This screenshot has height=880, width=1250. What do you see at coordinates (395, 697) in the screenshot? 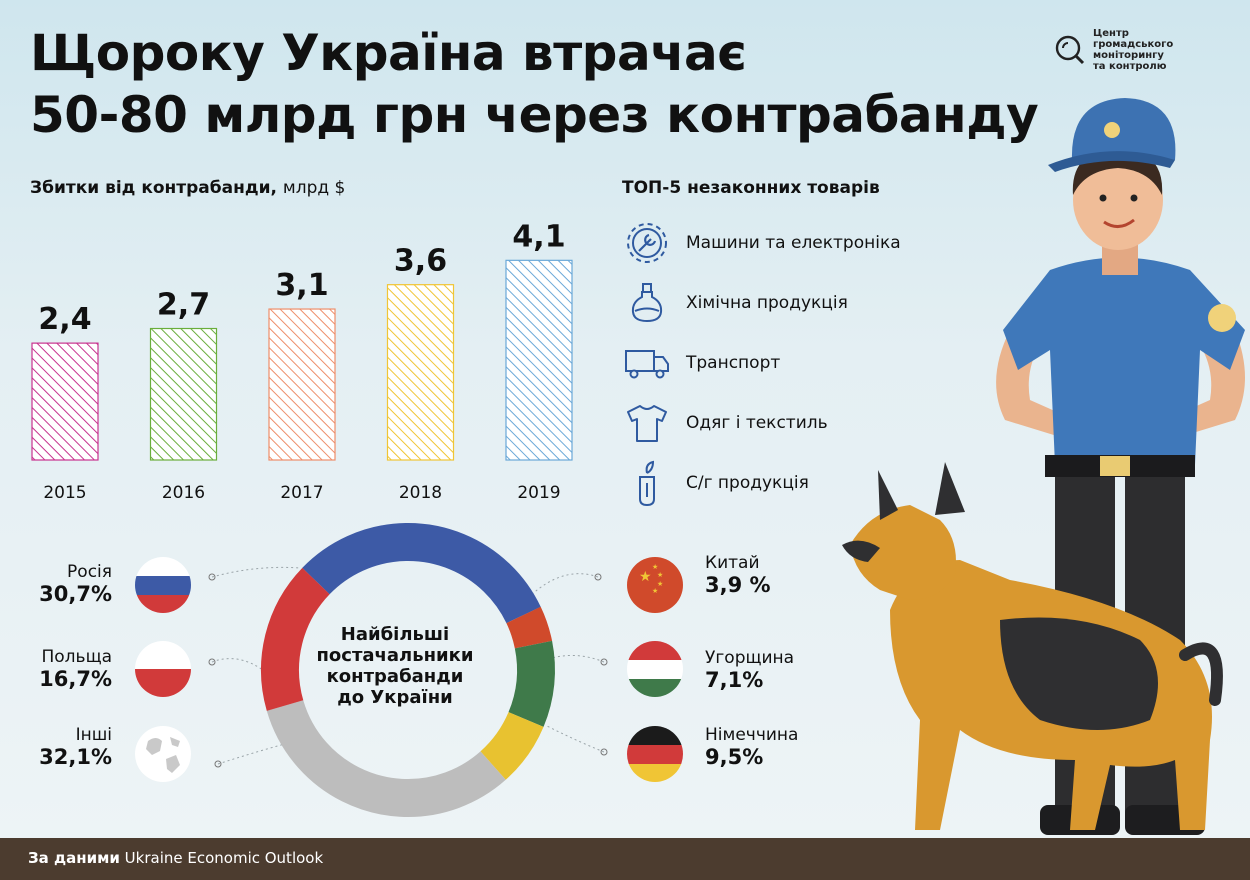
I see `donut-center-line4: до України` at bounding box center [395, 697].